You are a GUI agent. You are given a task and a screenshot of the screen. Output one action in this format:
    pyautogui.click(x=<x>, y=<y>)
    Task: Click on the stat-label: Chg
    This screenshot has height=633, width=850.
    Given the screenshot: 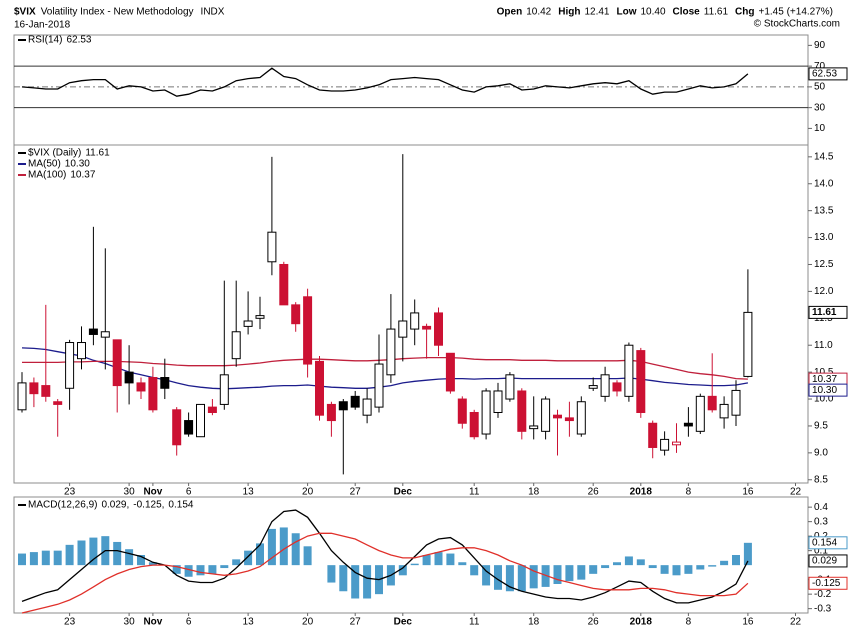 What is the action you would take?
    pyautogui.click(x=744, y=12)
    